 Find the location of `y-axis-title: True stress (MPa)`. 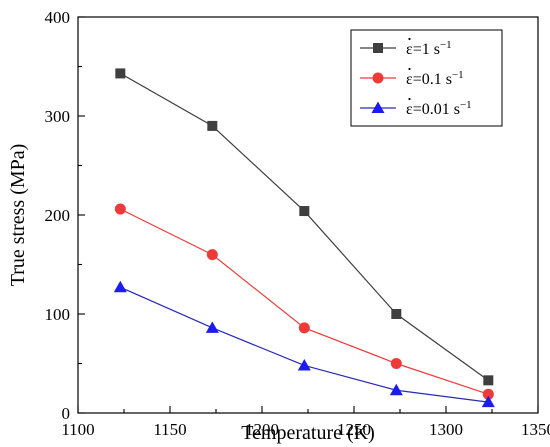

y-axis-title: True stress (MPa) is located at coordinates (18, 215).